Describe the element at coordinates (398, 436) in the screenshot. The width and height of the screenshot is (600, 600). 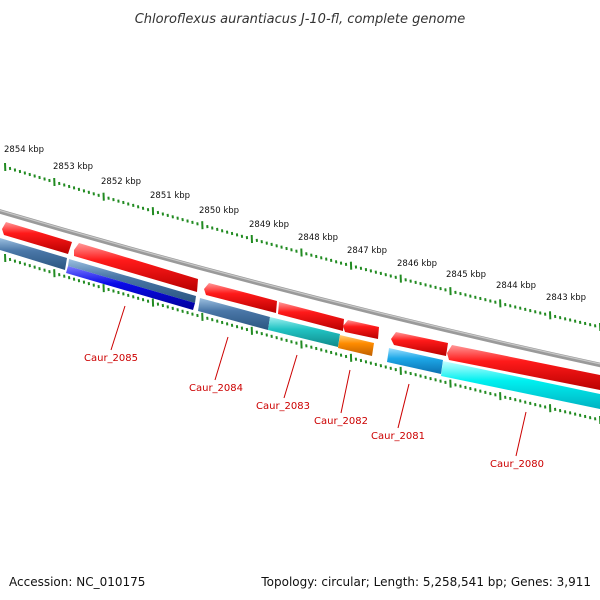
I see `gene-label: Caur_2081` at that location.